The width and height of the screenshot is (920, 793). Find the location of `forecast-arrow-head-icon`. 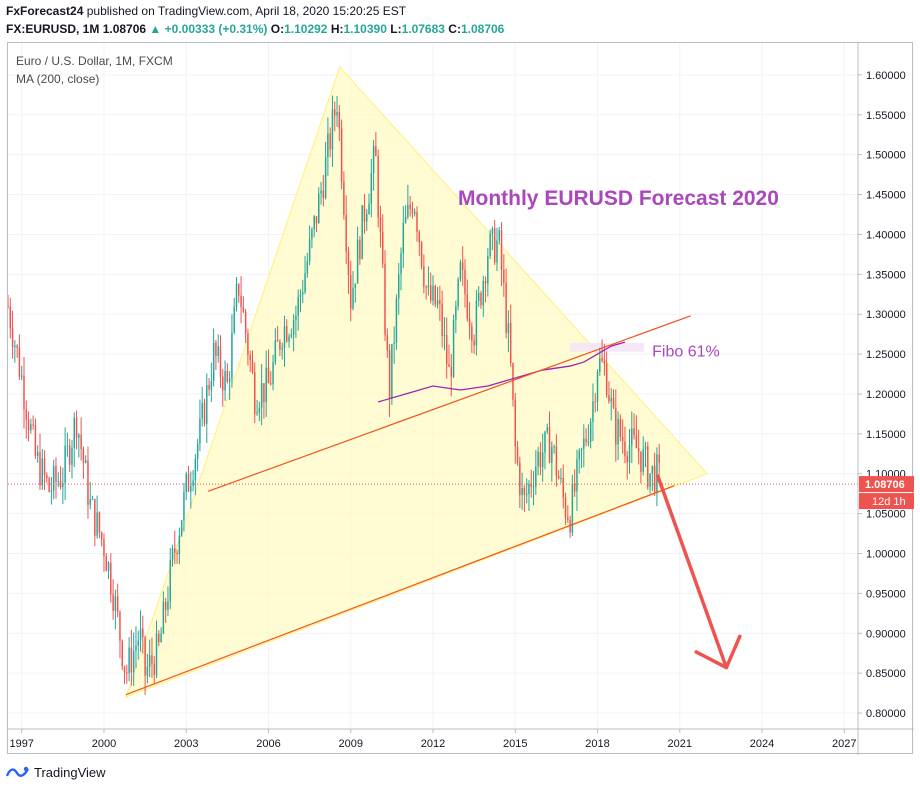

forecast-arrow-head-icon is located at coordinates (718, 652).